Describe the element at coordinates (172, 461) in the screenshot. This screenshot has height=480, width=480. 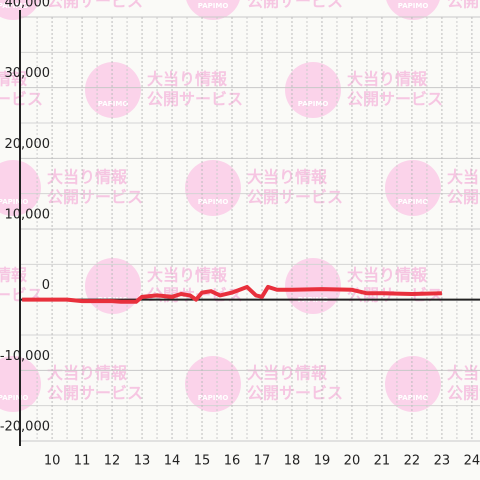
I see `x-tick-label: 14` at that location.